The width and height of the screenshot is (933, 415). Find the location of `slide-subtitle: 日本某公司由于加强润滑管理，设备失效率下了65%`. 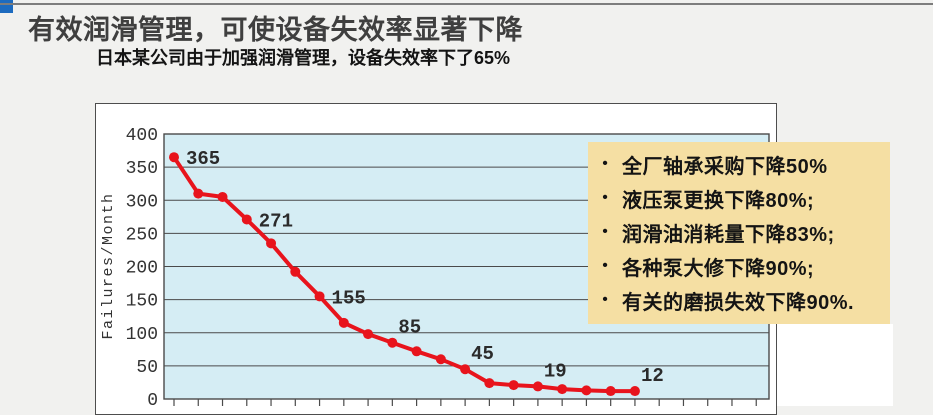

slide-subtitle: 日本某公司由于加强润滑管理，设备失效率下了65% is located at coordinates (303, 58).